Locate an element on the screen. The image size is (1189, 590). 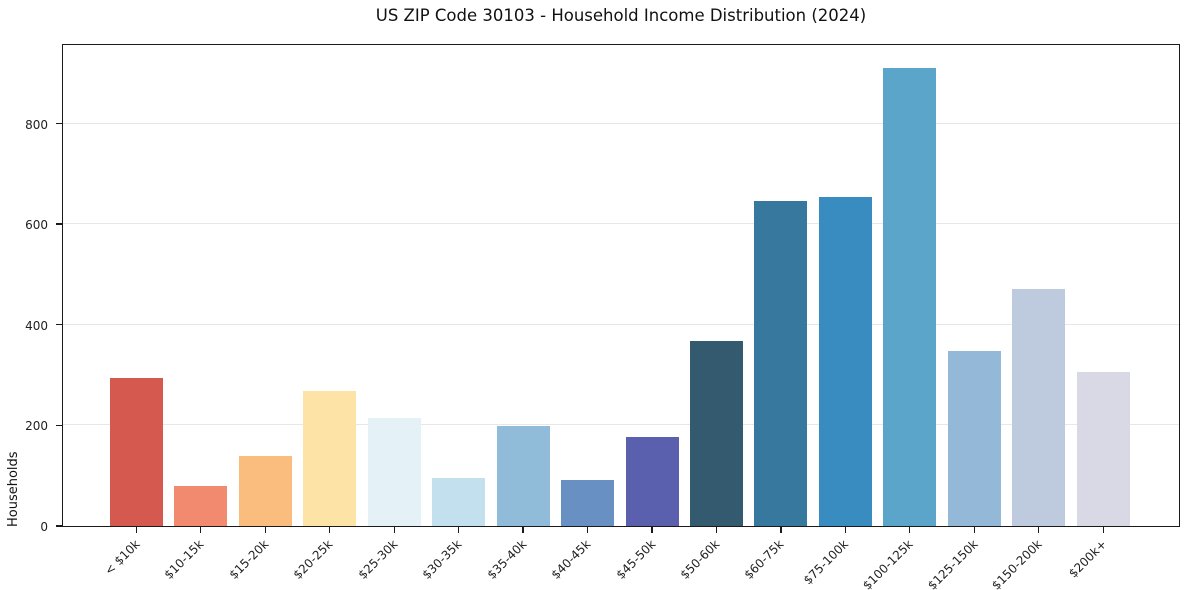
y-tick-label: 0 is located at coordinates (44, 527).